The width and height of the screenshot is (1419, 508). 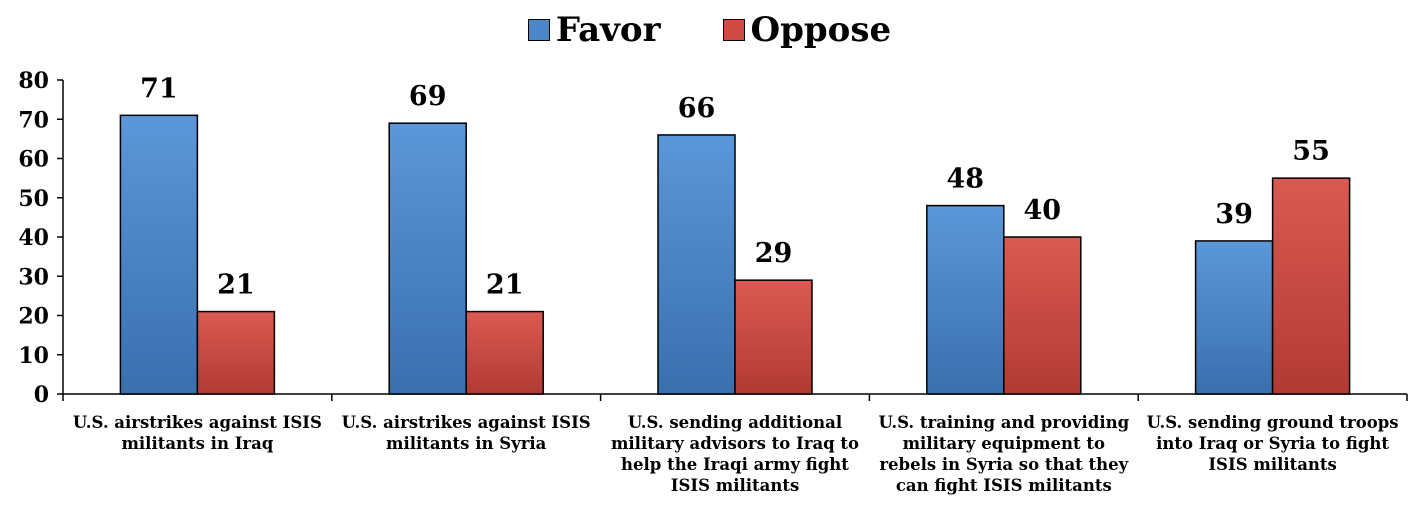 I want to click on y-tick-label: 40, so click(x=33, y=238).